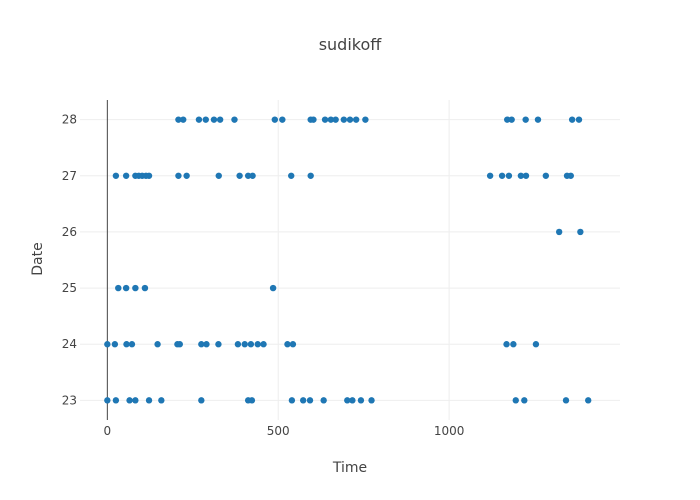 The image size is (700, 500). Describe the element at coordinates (449, 431) in the screenshot. I see `x-tick-label: 1000` at that location.